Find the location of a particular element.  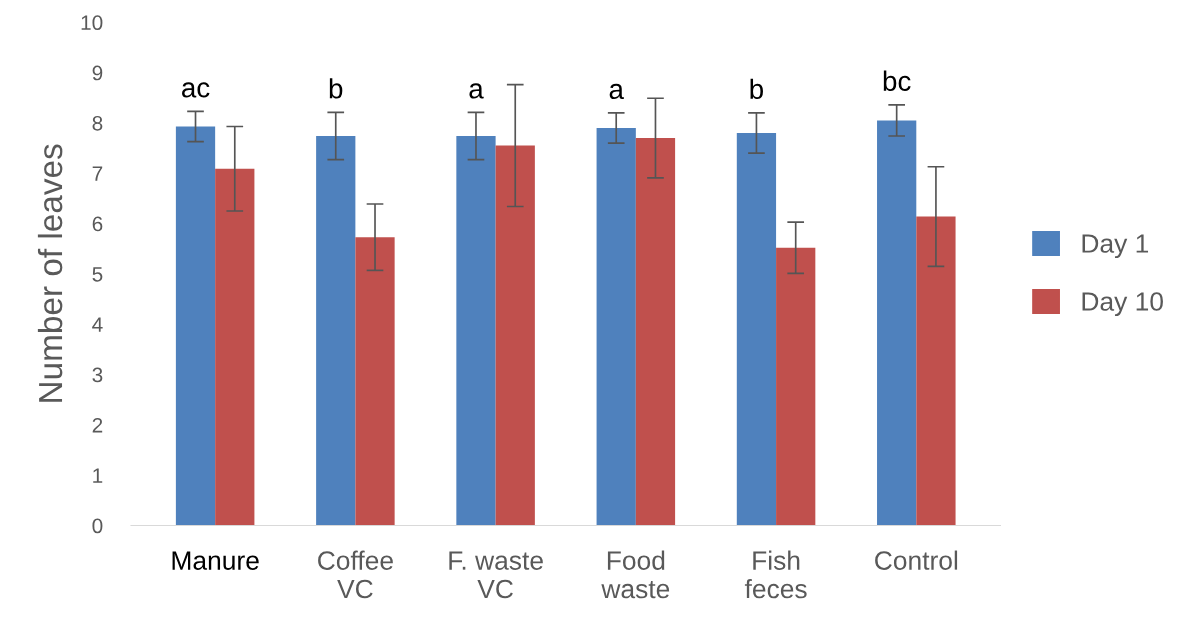

y-tick-label: 0 is located at coordinates (97, 526).